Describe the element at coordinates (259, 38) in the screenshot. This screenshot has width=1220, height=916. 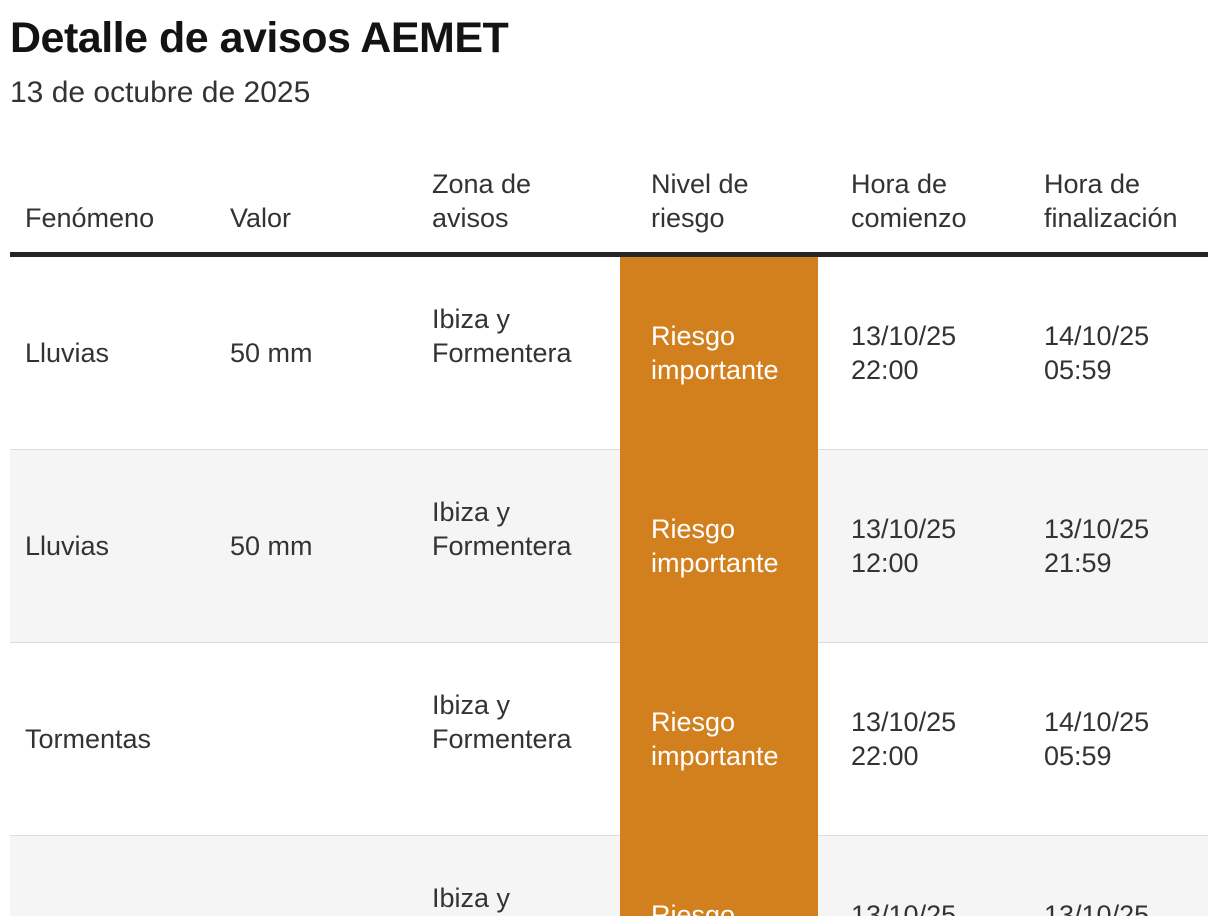
I see `page-title: Detalle de avisos AEMET` at that location.